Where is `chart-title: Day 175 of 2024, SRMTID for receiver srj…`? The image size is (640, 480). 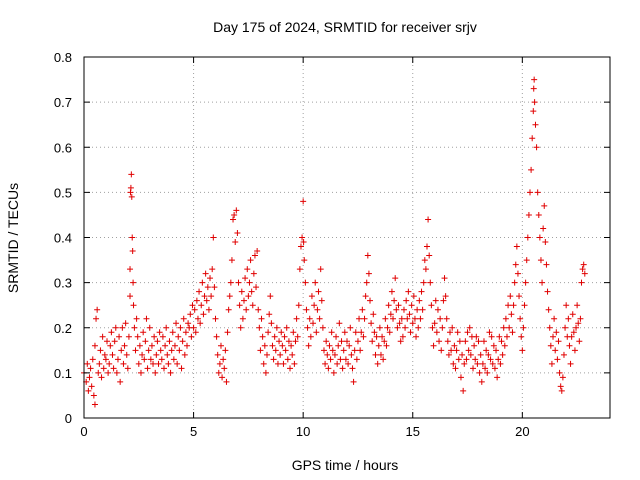 chart-title: Day 175 of 2024, SRMTID for receiver srj… is located at coordinates (345, 27).